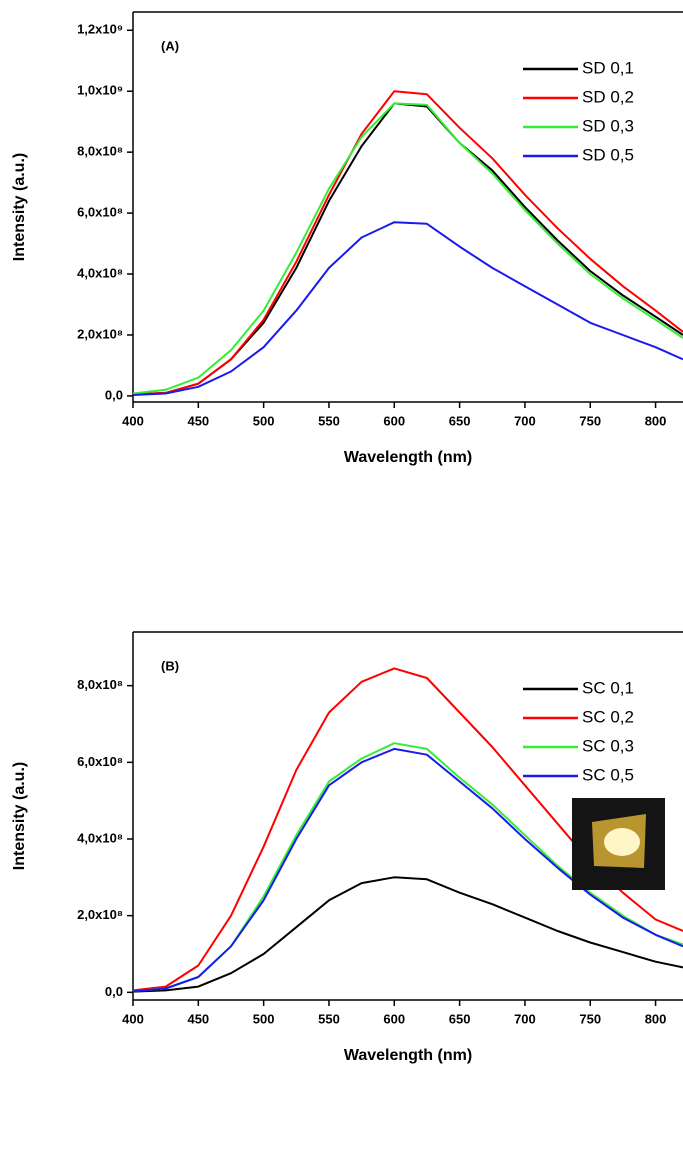 Image resolution: width=683 pixels, height=1153 pixels. What do you see at coordinates (608, 96) in the screenshot?
I see `legend-label: SD 0,2` at bounding box center [608, 96].